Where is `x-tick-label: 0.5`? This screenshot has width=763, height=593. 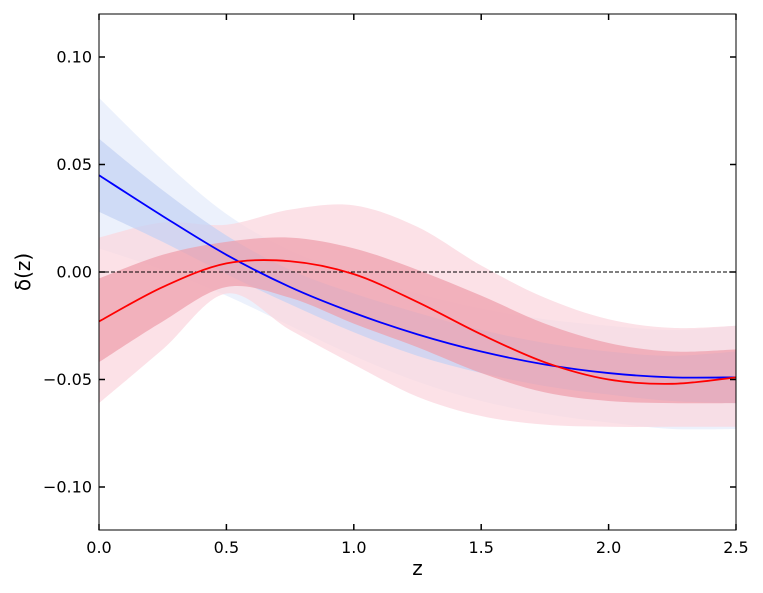
x-tick-label: 0.5 is located at coordinates (226, 547).